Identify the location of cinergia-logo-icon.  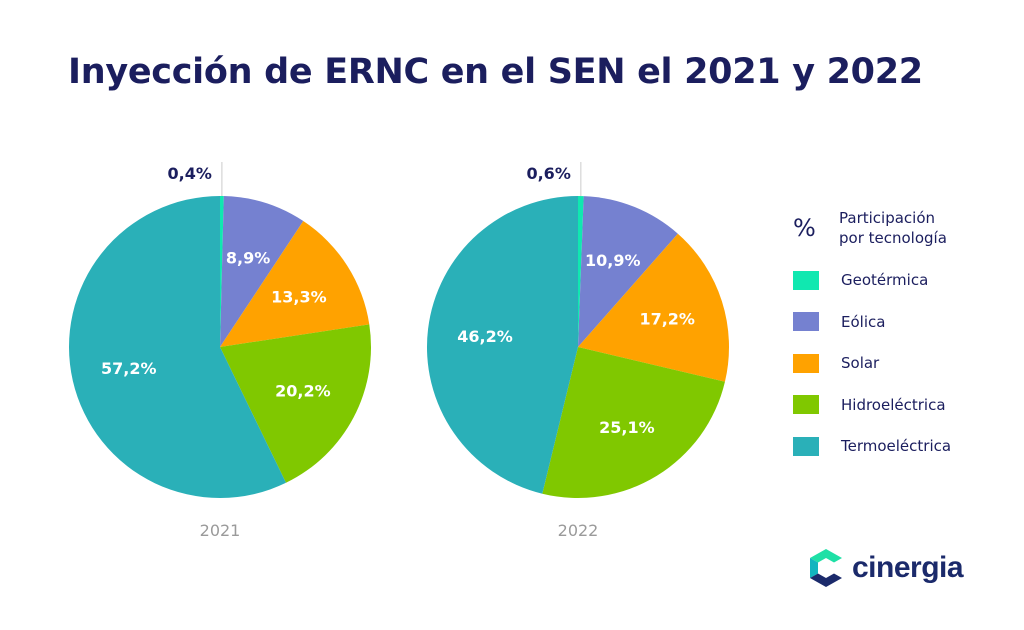
(826, 568).